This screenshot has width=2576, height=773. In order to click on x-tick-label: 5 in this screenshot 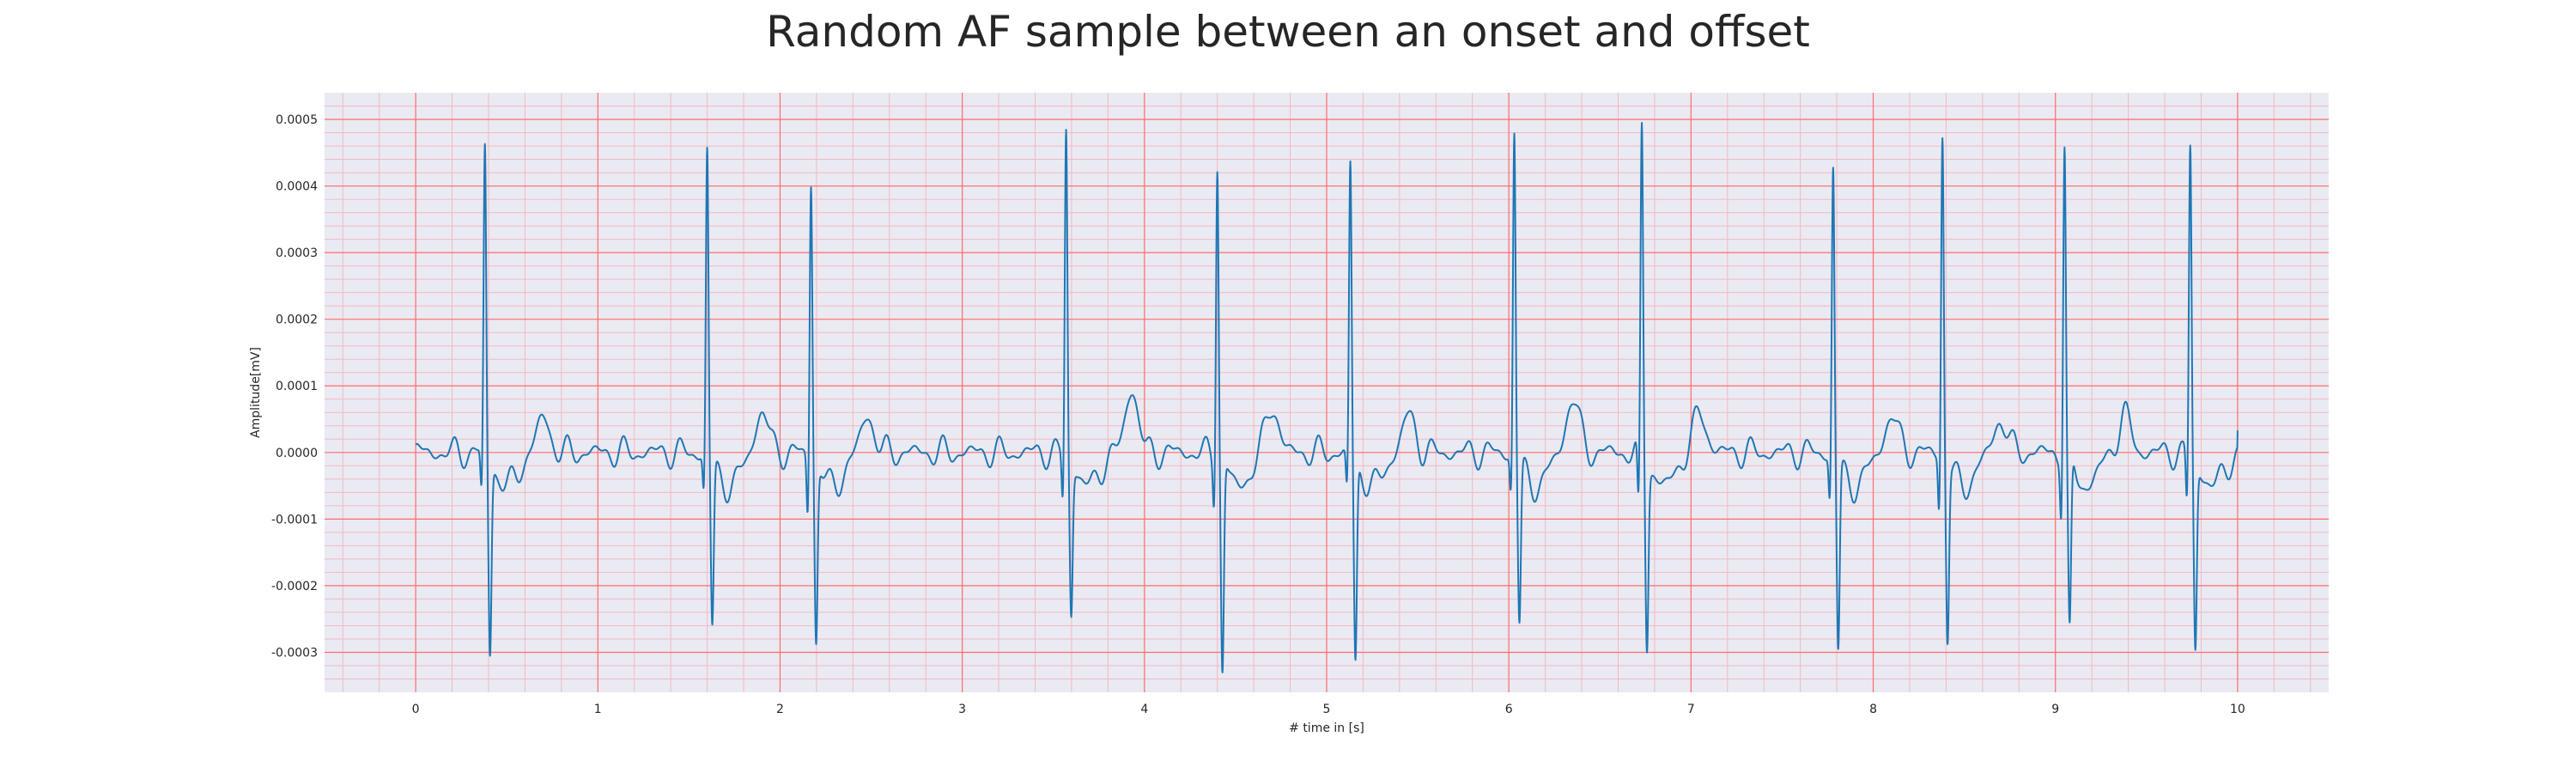, I will do `click(1327, 709)`.